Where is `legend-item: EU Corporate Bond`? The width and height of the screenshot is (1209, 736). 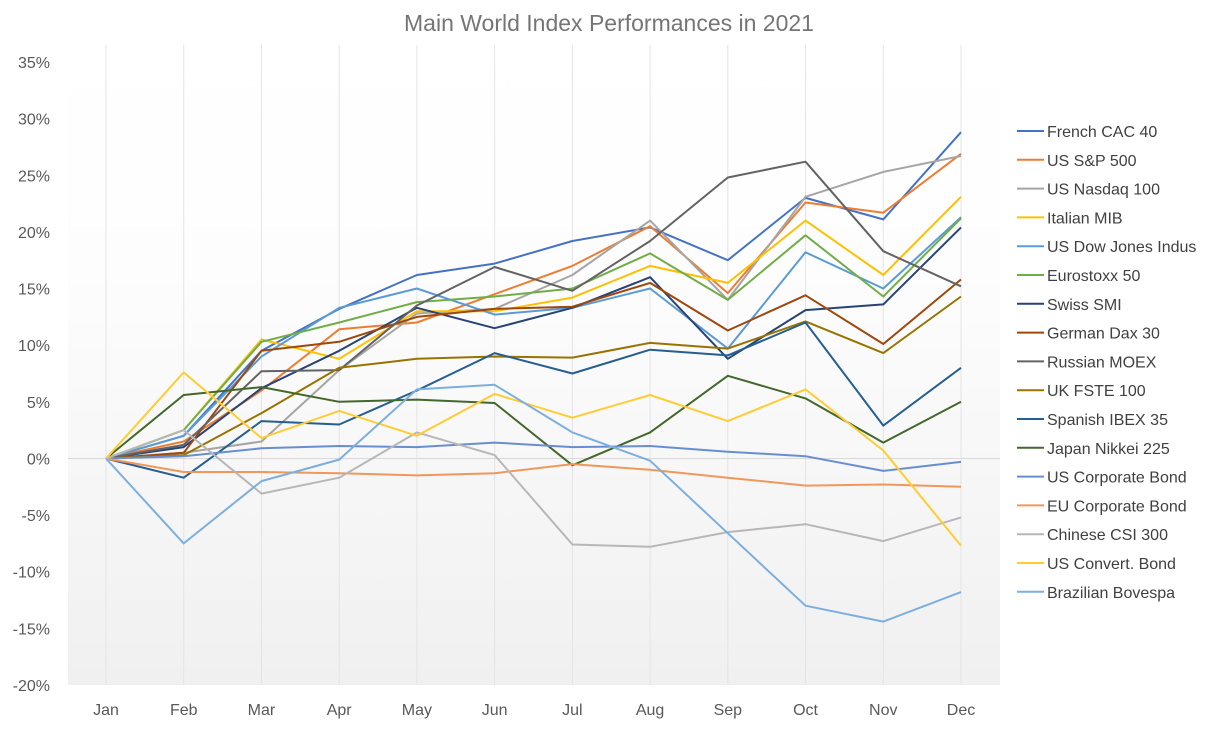 legend-item: EU Corporate Bond is located at coordinates (1102, 506).